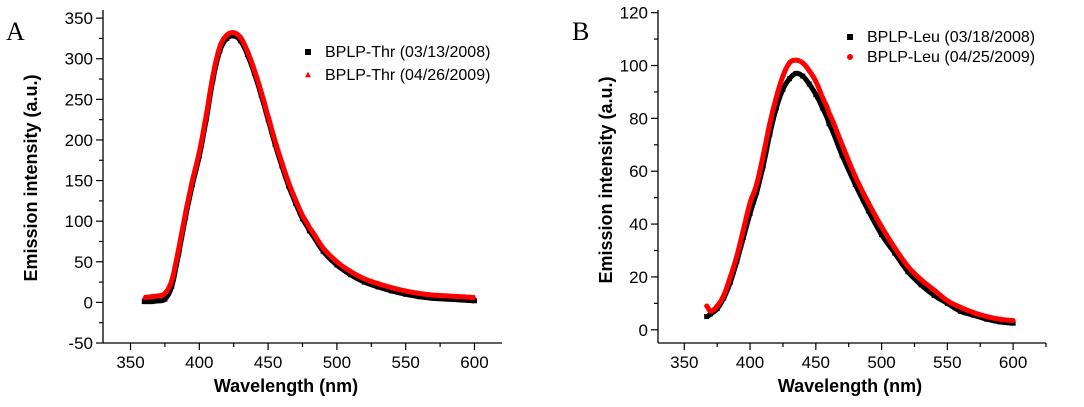 This screenshot has height=407, width=1084. I want to click on x-tick-label: 600, so click(474, 362).